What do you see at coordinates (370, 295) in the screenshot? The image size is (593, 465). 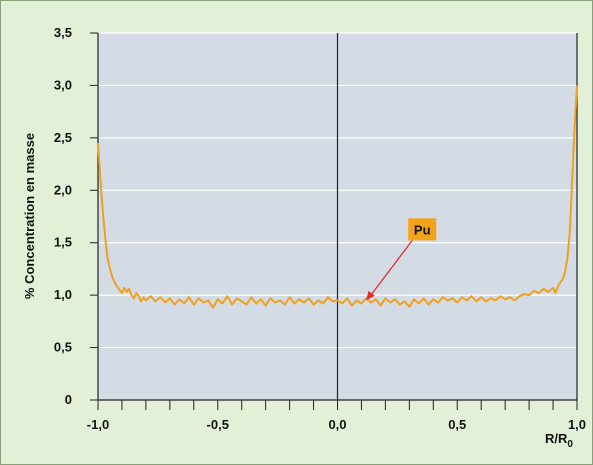 I see `annotation-arrow-head` at bounding box center [370, 295].